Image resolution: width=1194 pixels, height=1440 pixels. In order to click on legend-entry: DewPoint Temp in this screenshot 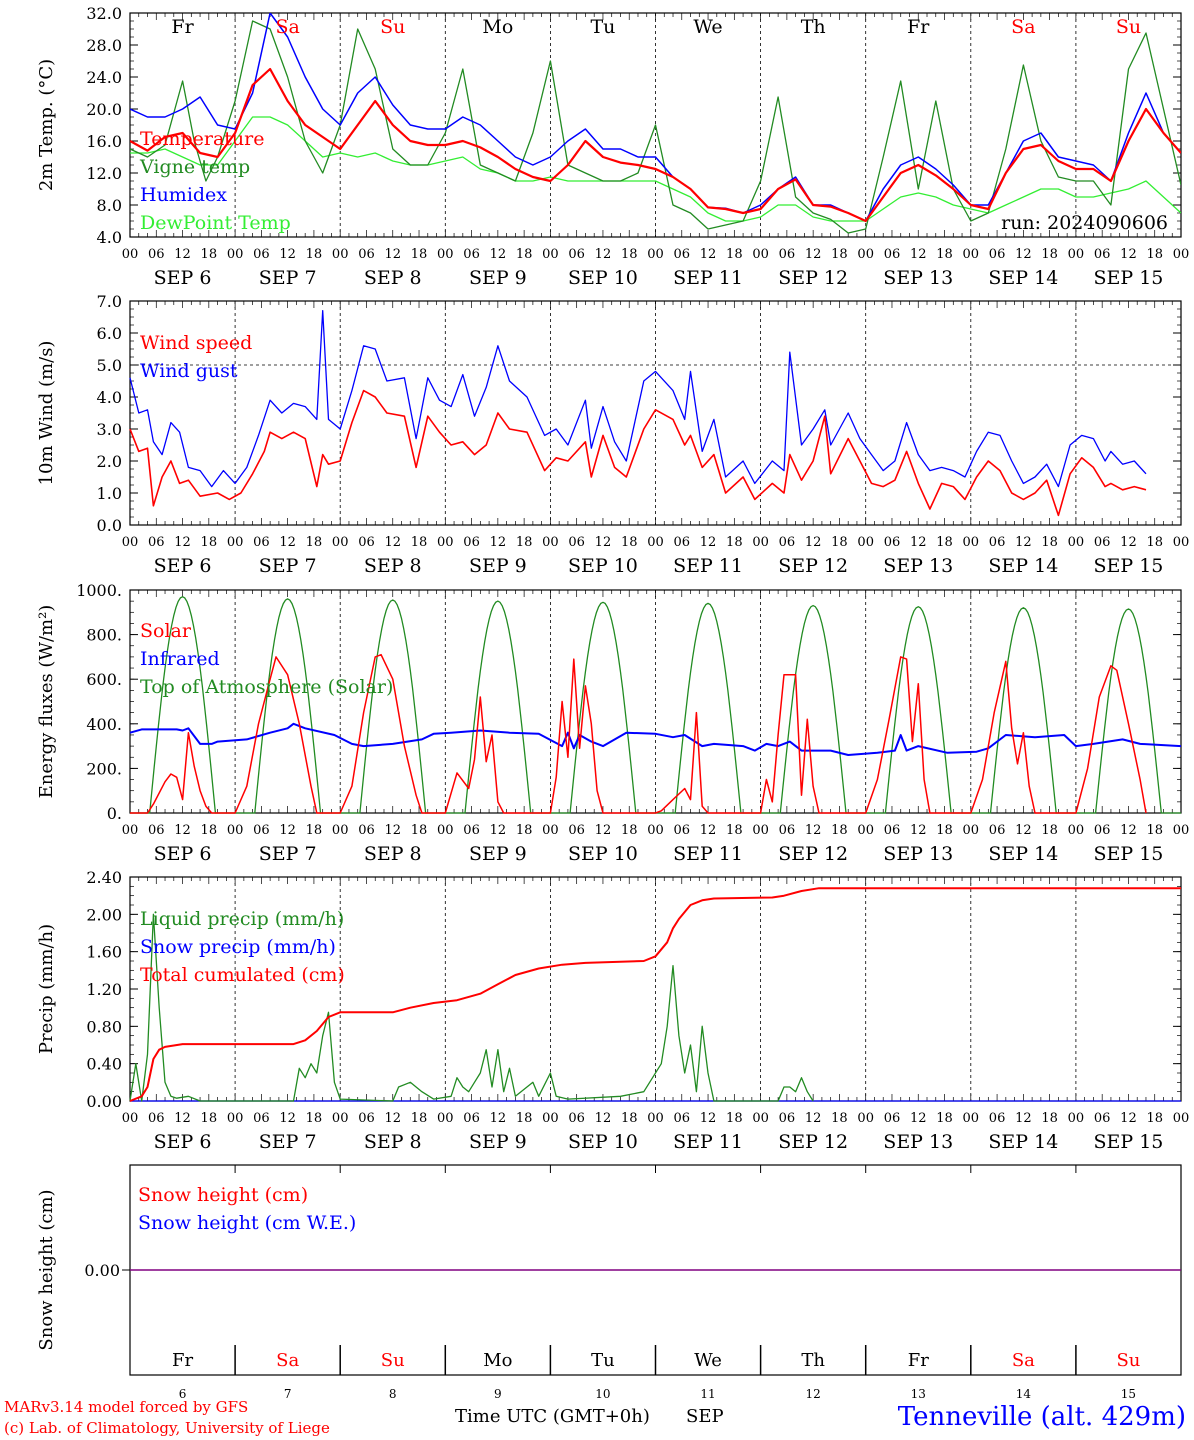, I will do `click(215, 223)`.